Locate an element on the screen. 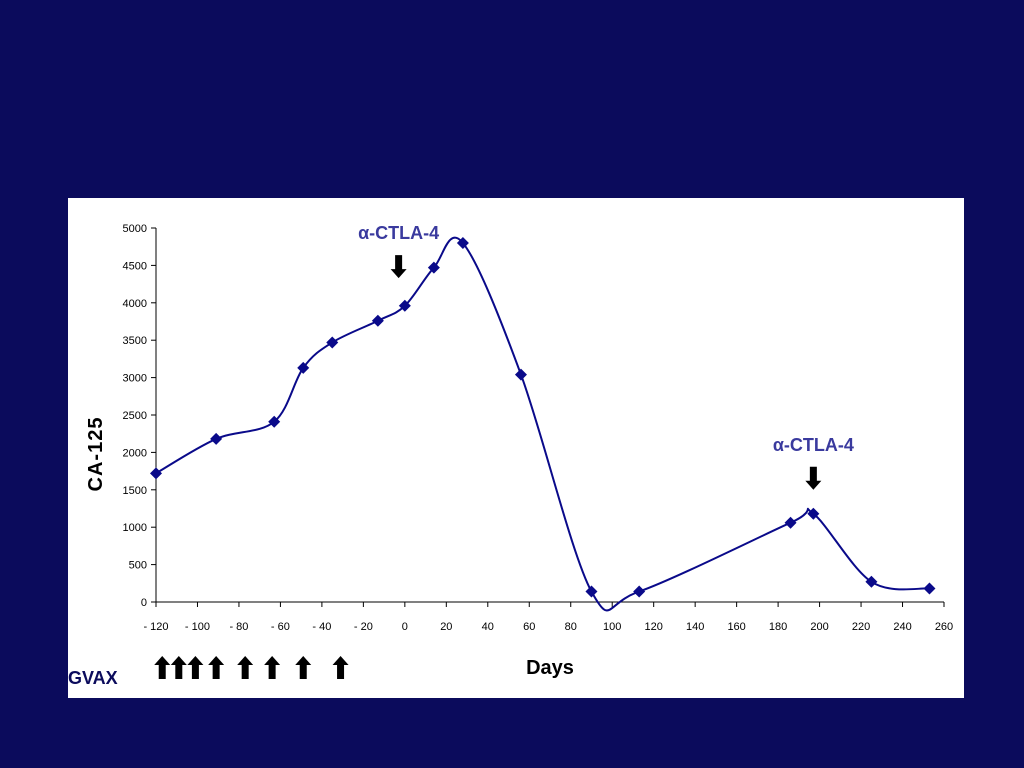 The height and width of the screenshot is (768, 1024). y-axis-title: CA-125 is located at coordinates (96, 454).